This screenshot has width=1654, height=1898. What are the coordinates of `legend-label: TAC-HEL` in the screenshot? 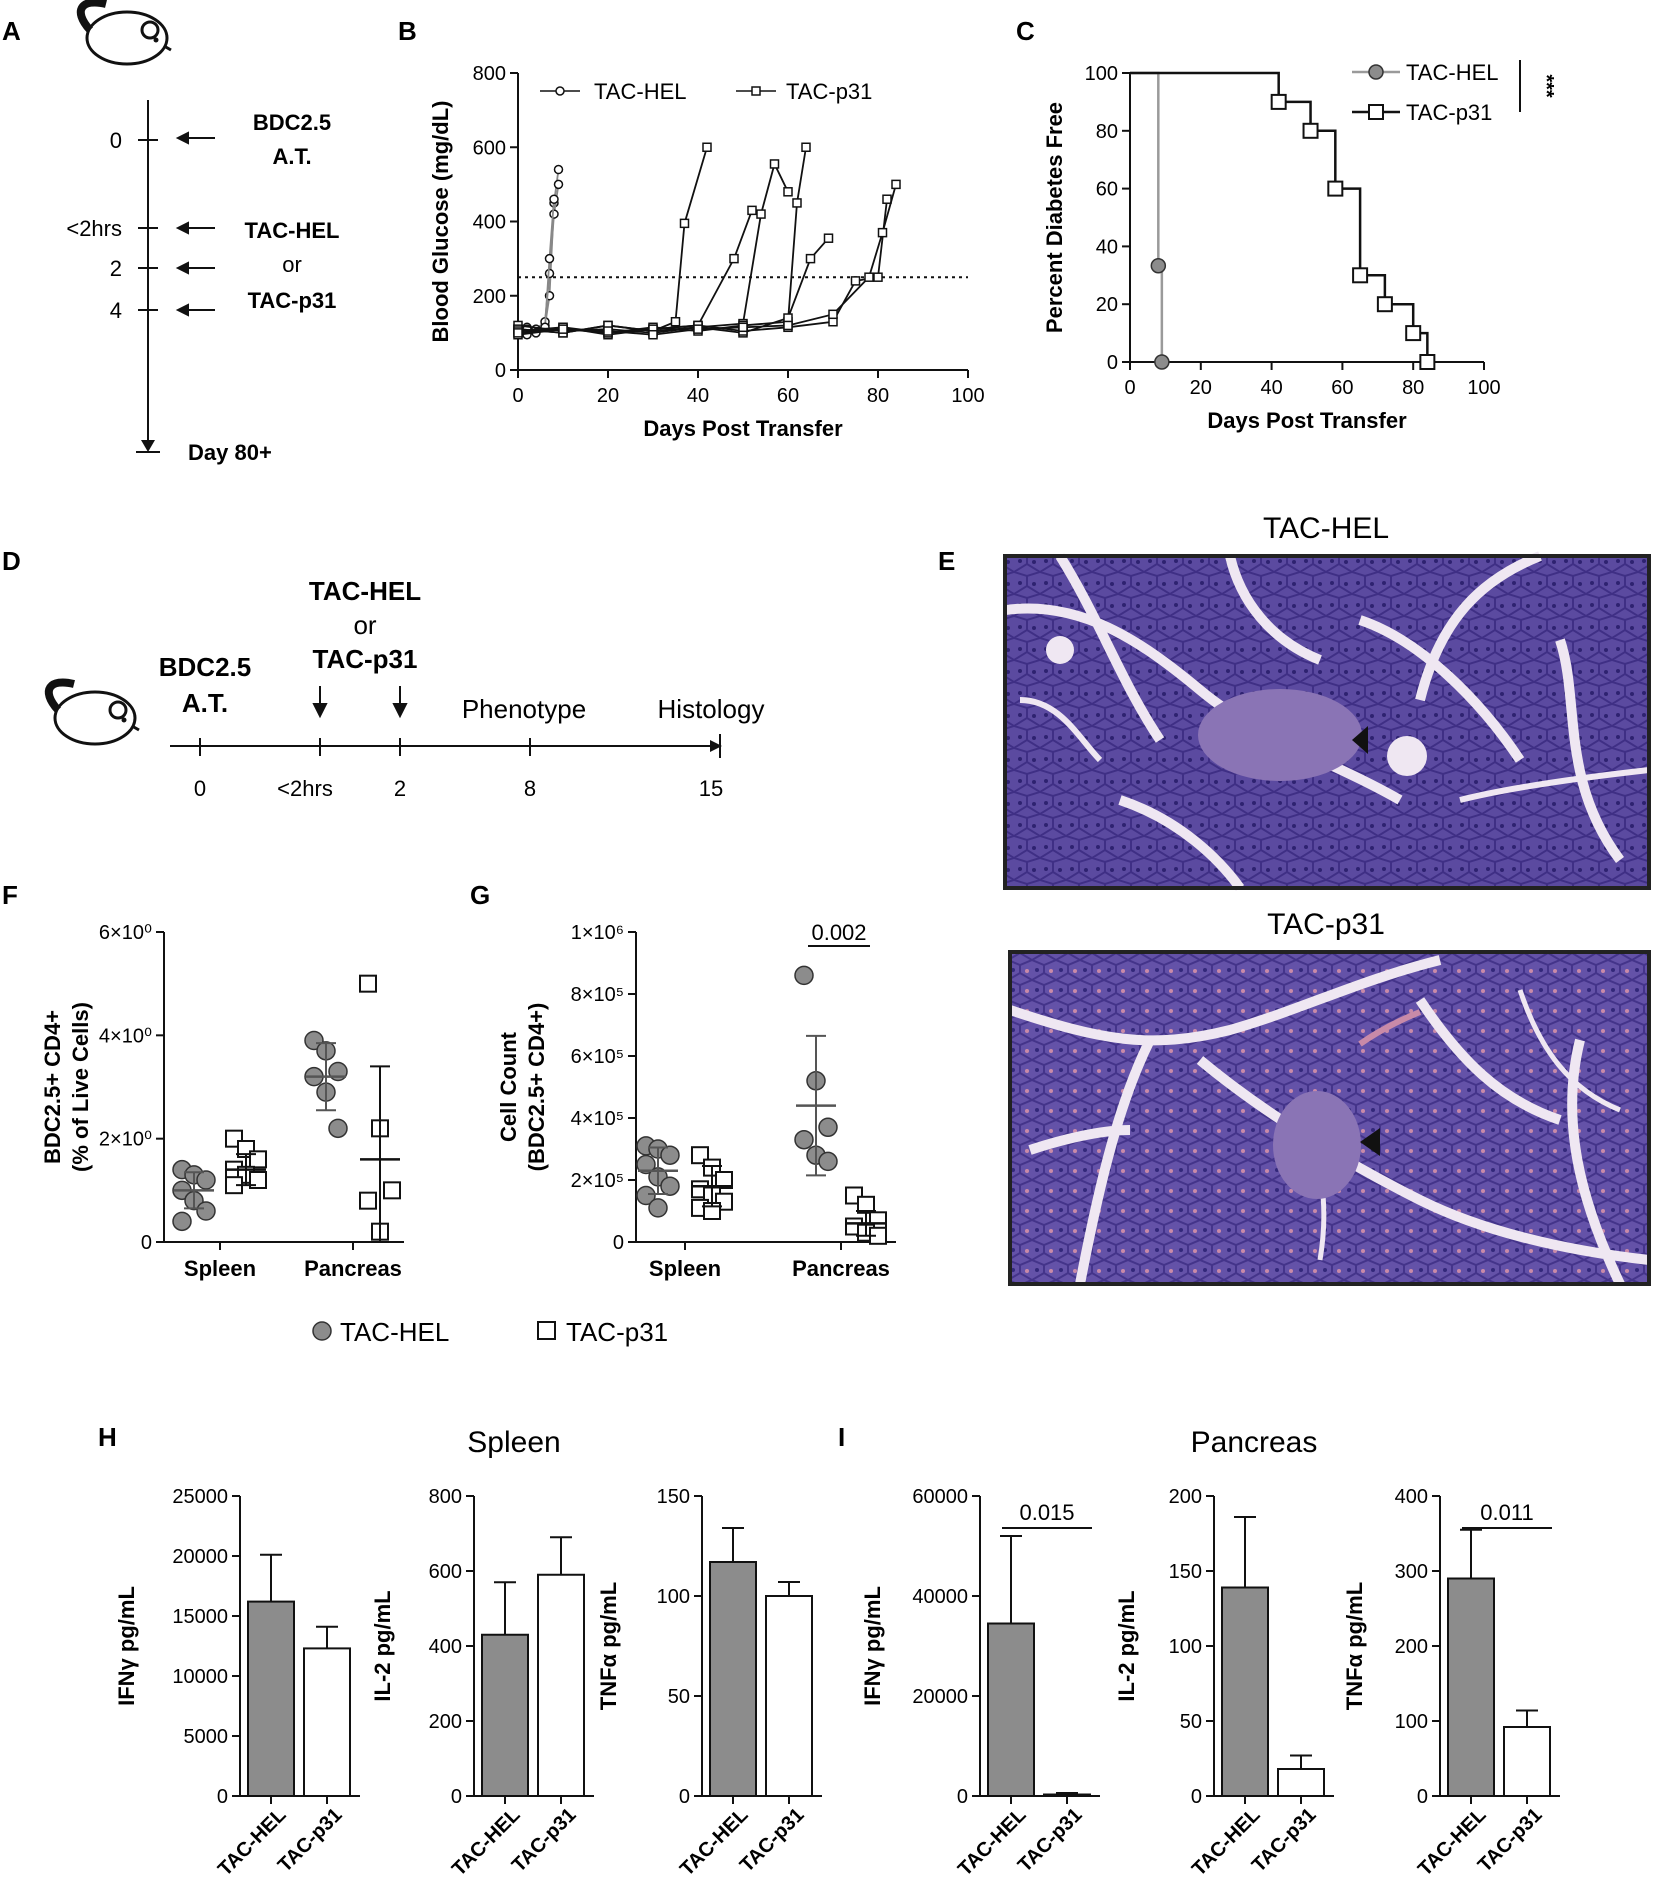 It's located at (640, 91).